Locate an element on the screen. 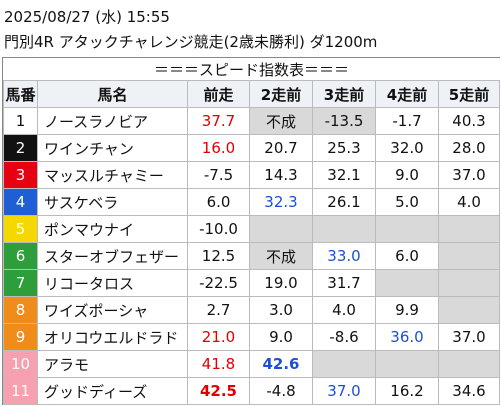 This screenshot has width=502, height=407. horse-number: 5 is located at coordinates (20, 229).